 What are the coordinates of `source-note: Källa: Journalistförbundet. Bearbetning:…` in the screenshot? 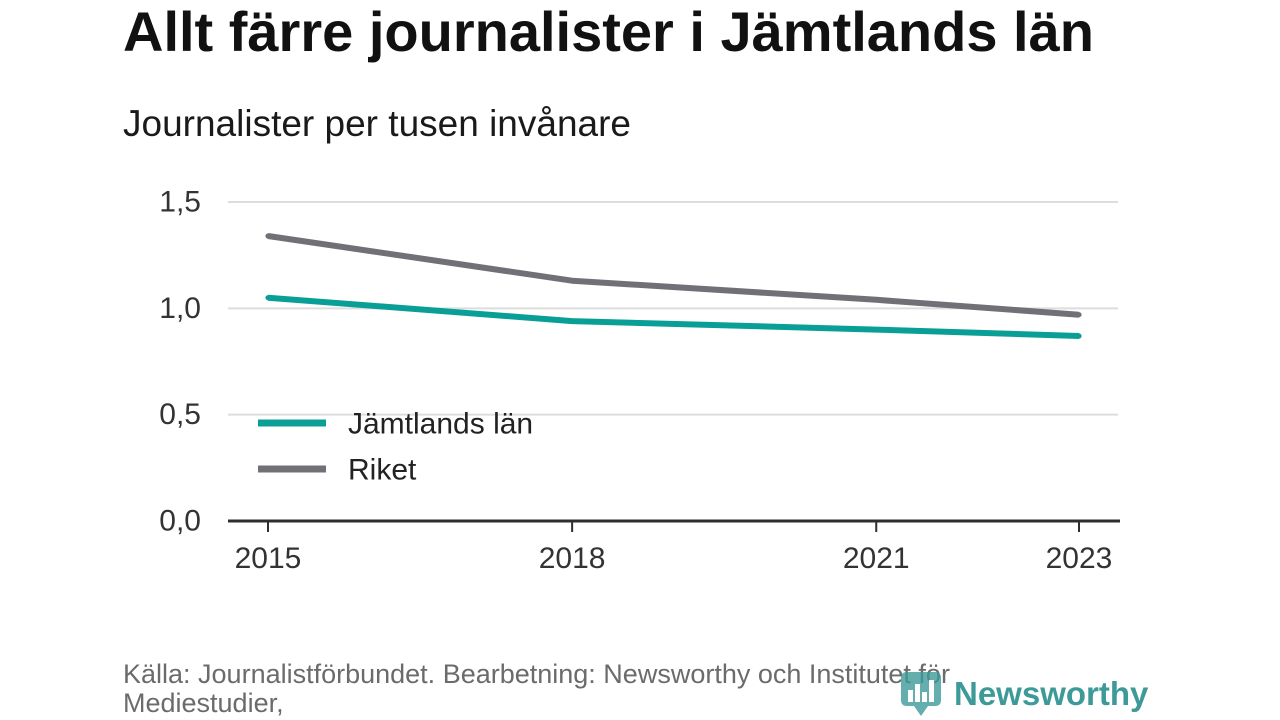 It's located at (536, 688).